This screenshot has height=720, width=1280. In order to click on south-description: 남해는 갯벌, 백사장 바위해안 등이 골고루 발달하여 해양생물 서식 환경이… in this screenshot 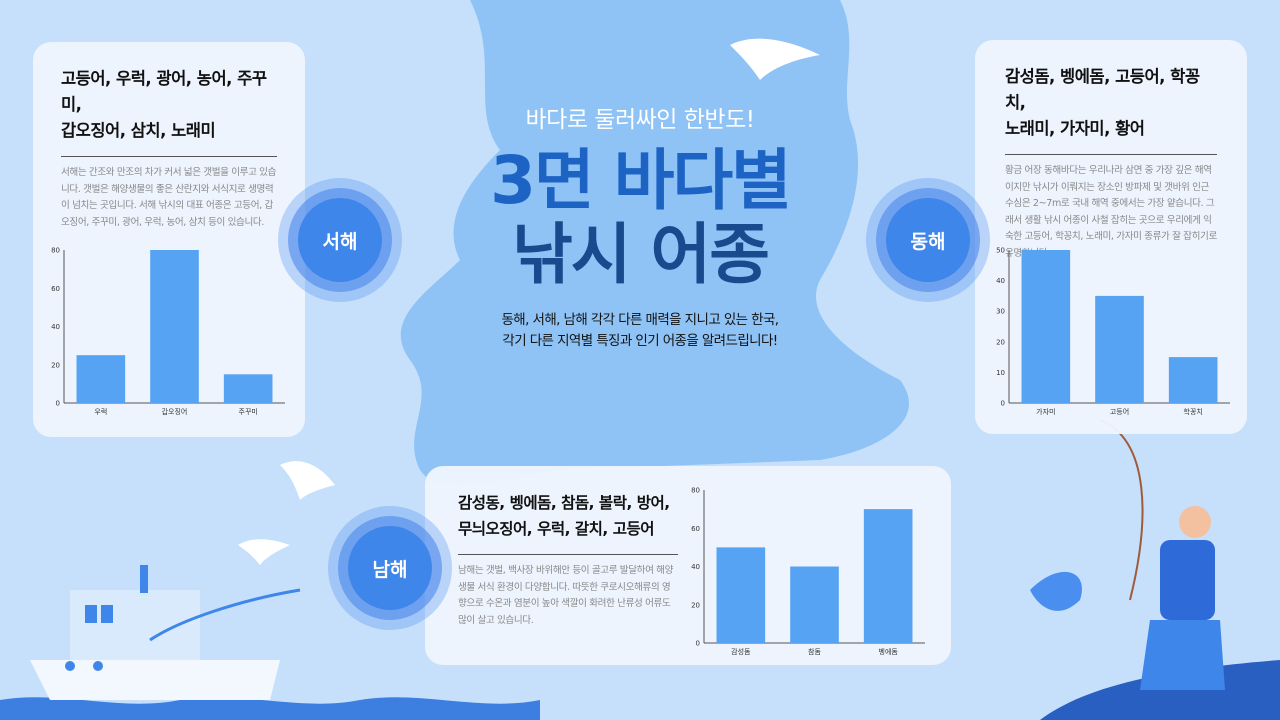, I will do `click(566, 595)`.